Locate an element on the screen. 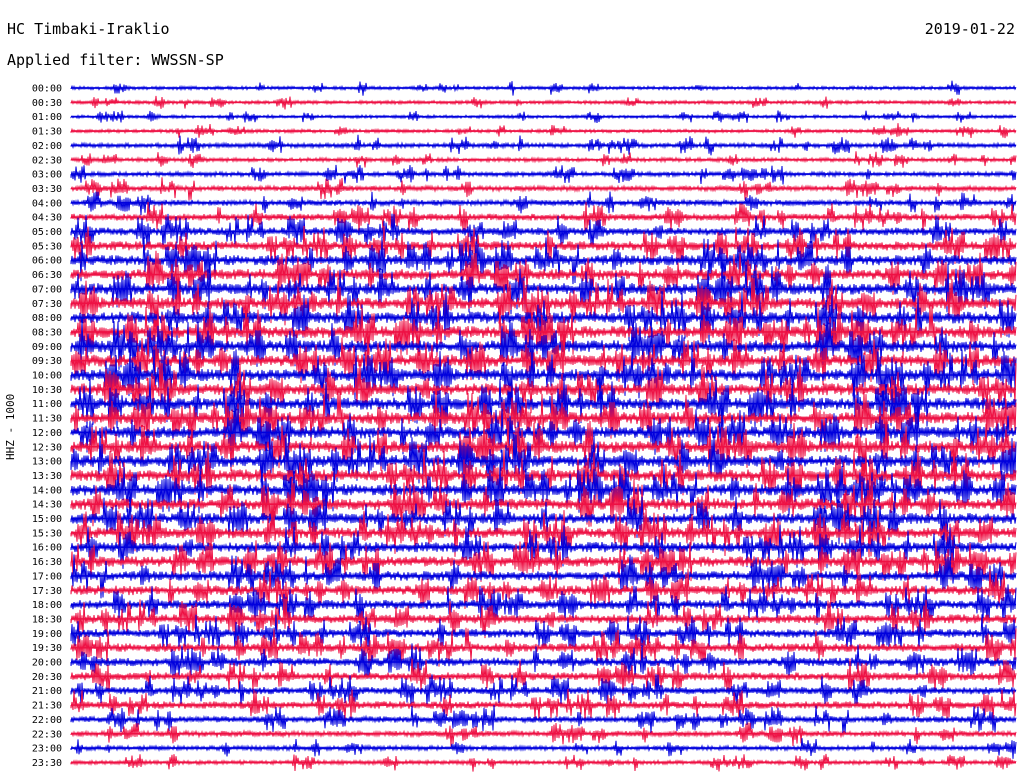 The height and width of the screenshot is (780, 1024). row-label-0100: 01:00 is located at coordinates (47, 117).